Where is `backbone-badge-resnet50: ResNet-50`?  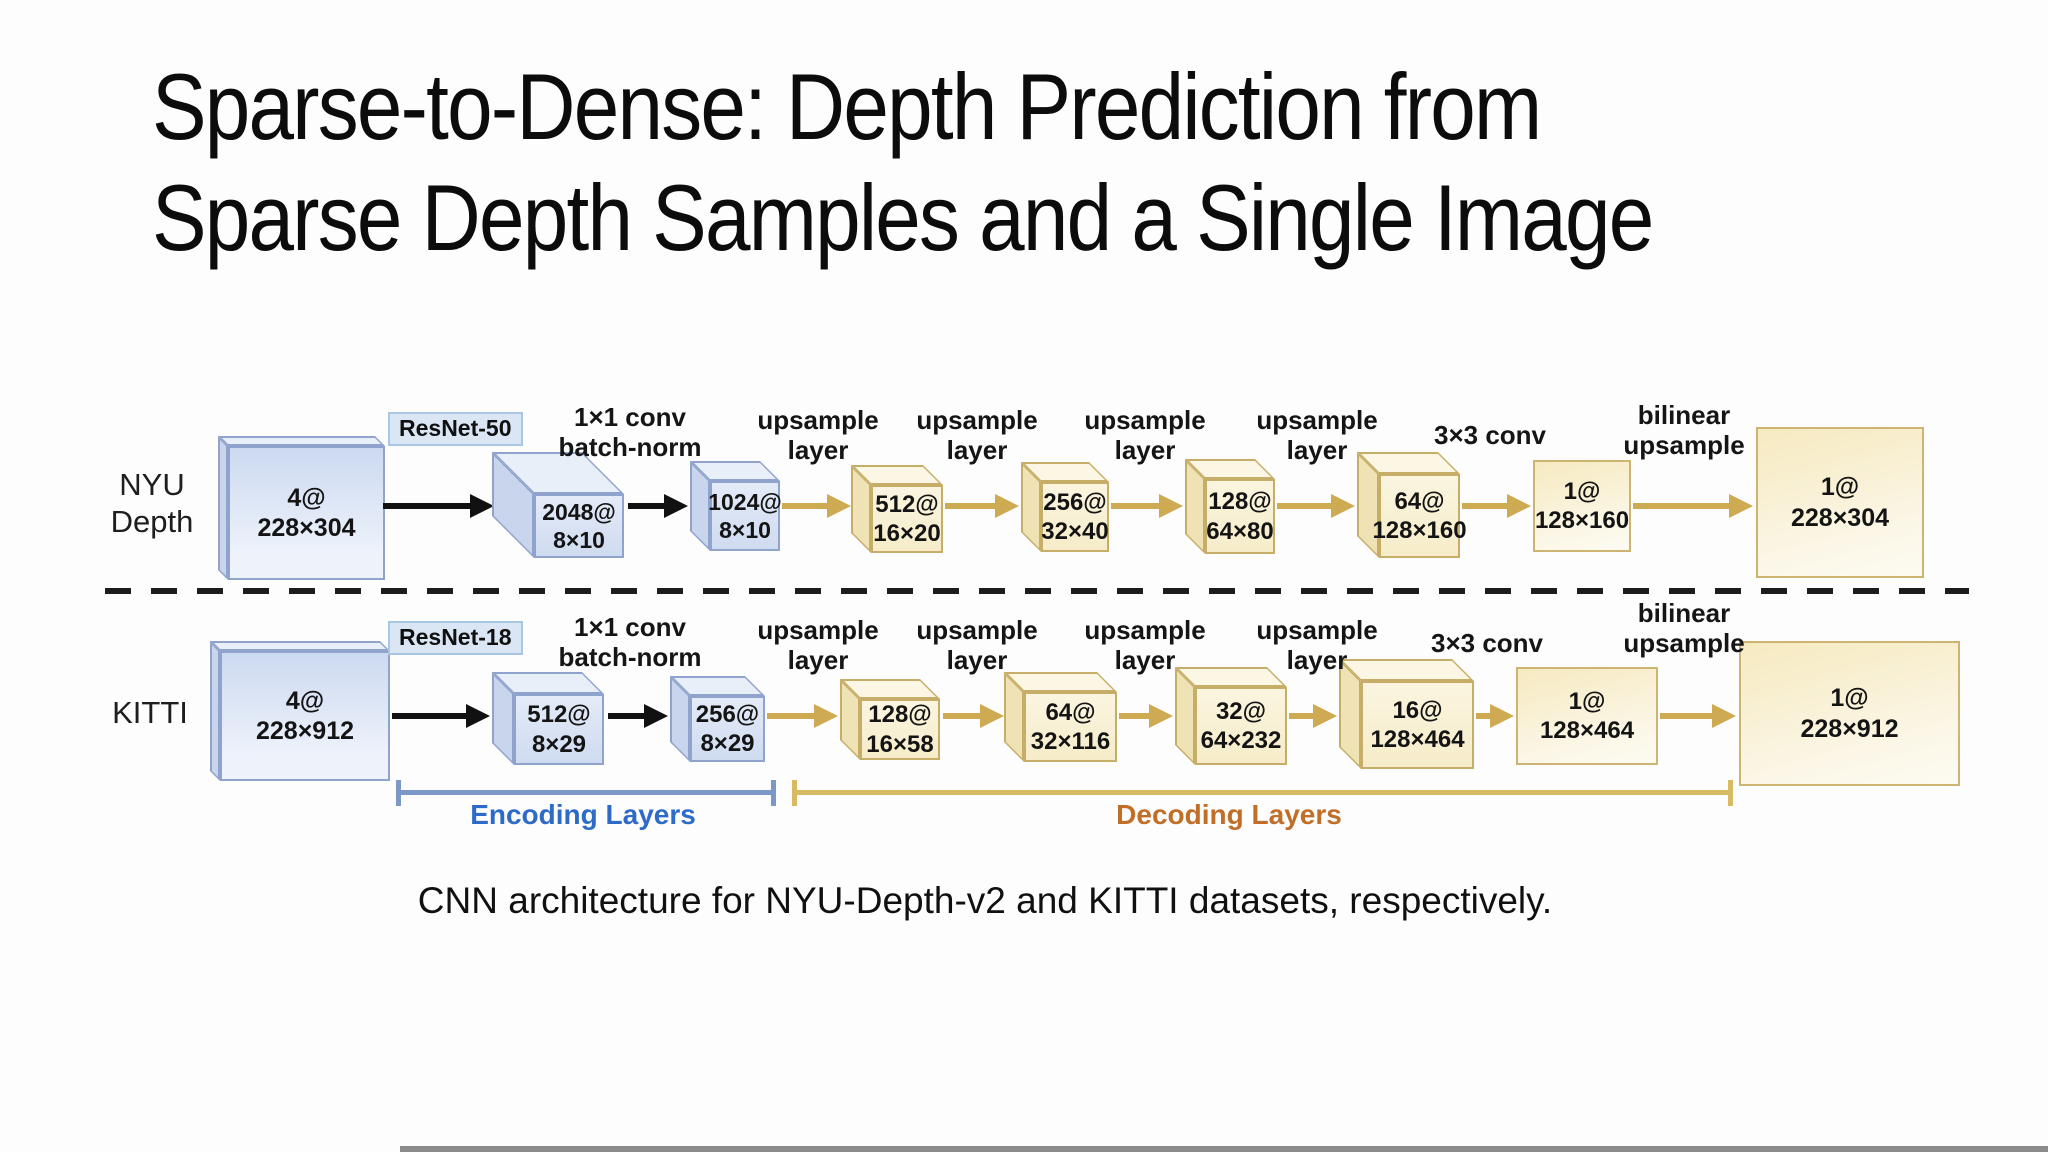 backbone-badge-resnet50: ResNet-50 is located at coordinates (455, 429).